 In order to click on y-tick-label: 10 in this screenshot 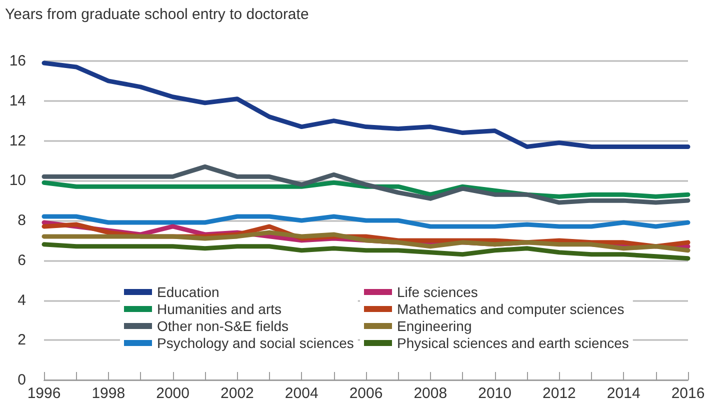, I will do `click(17, 181)`.